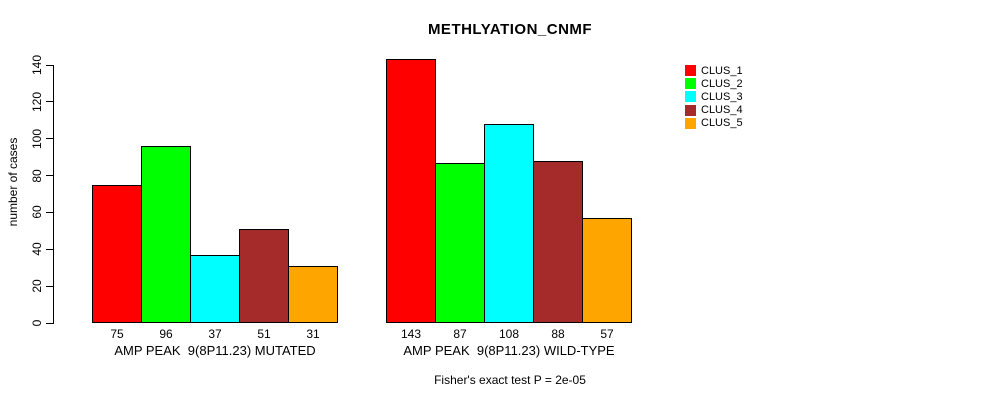  I want to click on y-axis-title: number of cases, so click(13, 182).